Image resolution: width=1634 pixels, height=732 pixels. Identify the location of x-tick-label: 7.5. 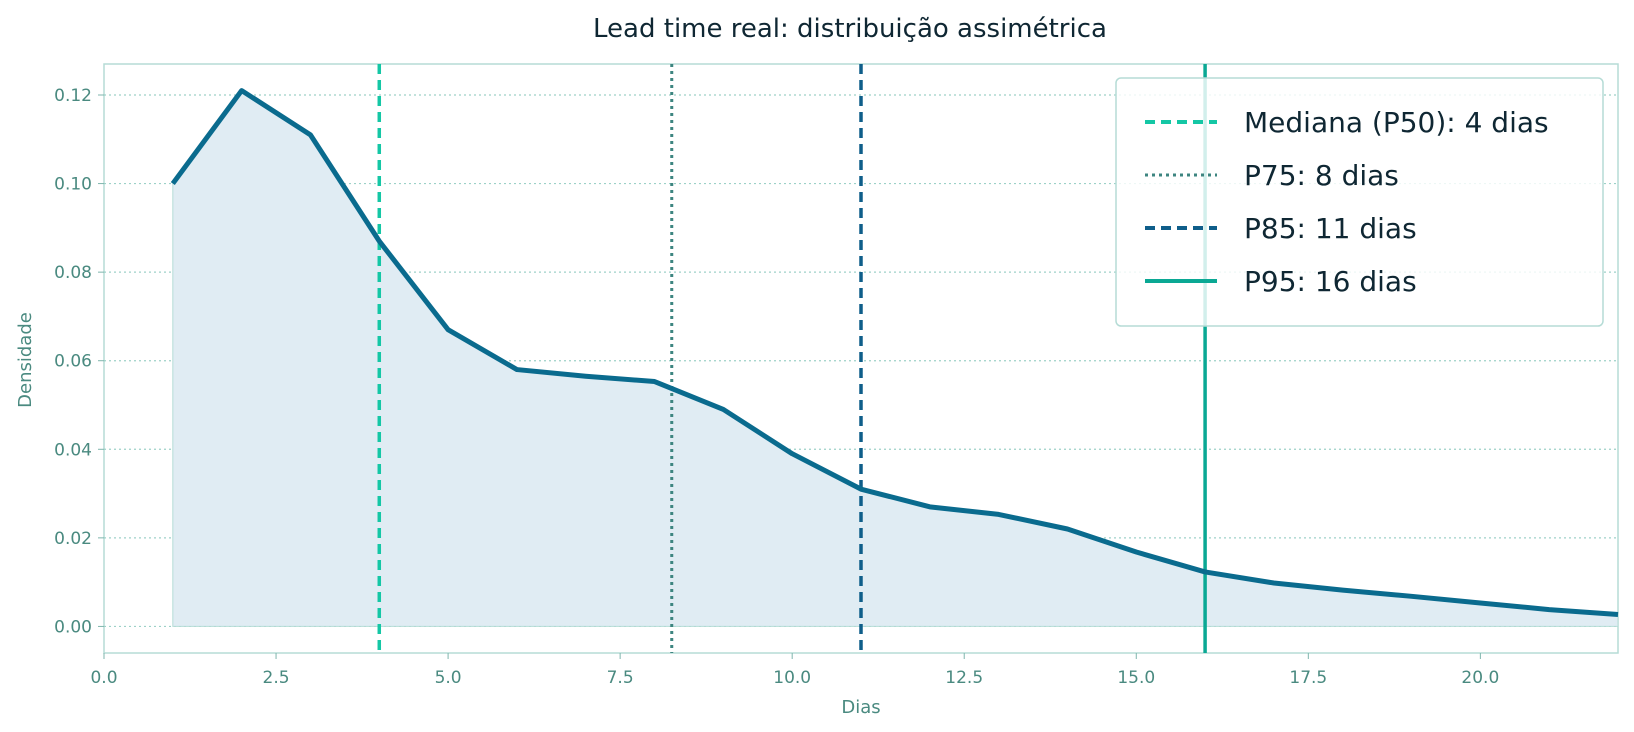
(620, 678).